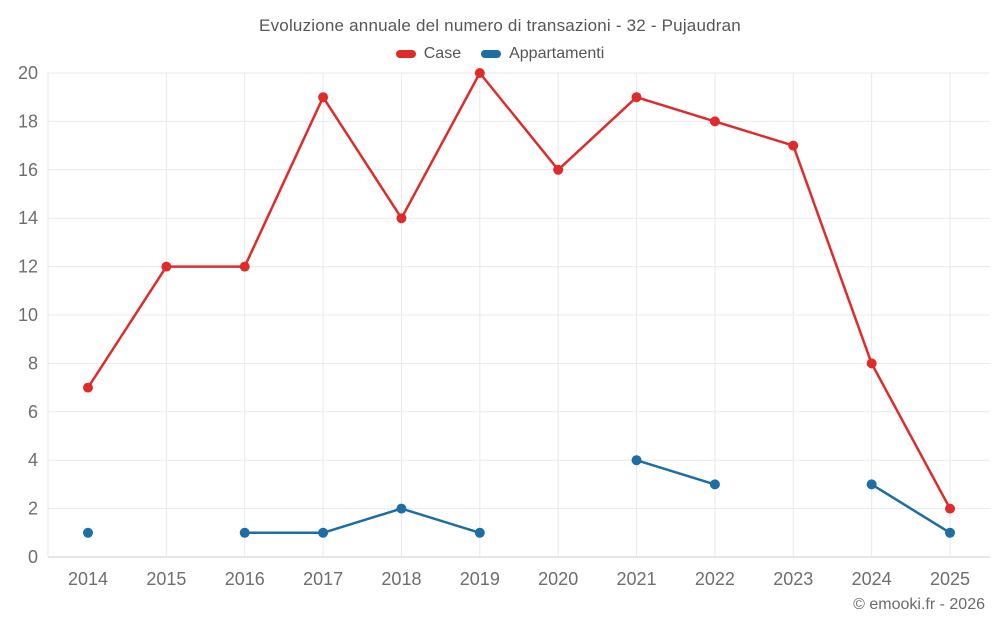  I want to click on svg-text: 2018, so click(401, 579).